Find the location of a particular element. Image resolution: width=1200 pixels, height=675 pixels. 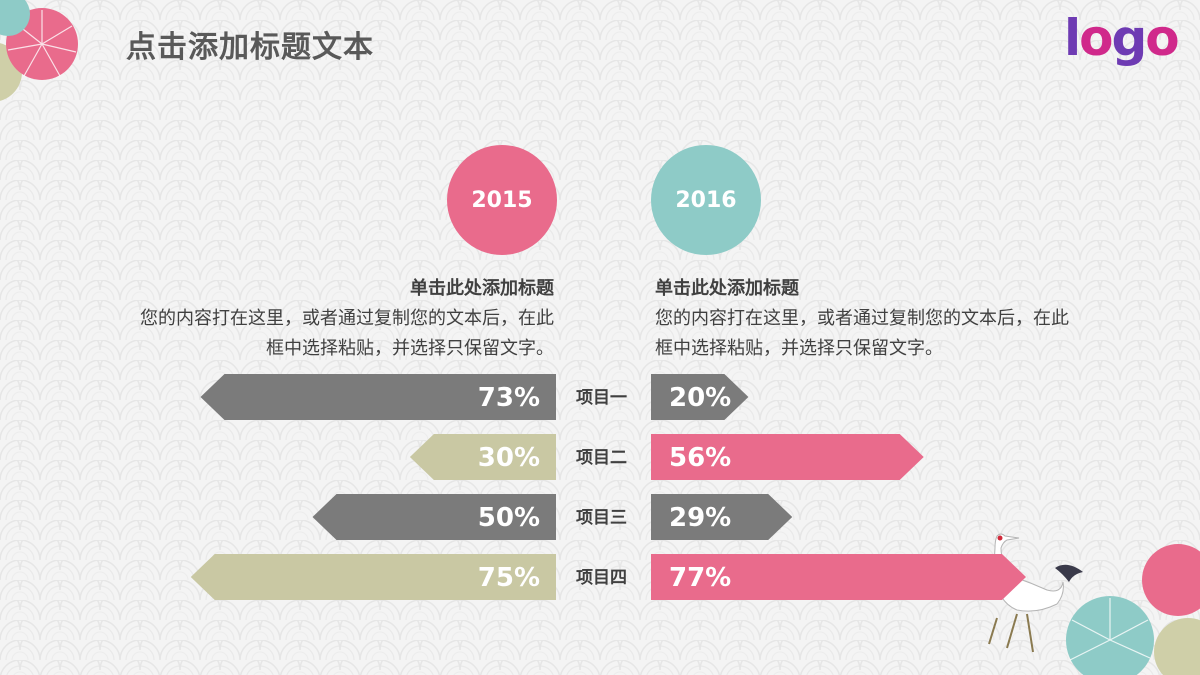

year-label: 2015 is located at coordinates (502, 200).